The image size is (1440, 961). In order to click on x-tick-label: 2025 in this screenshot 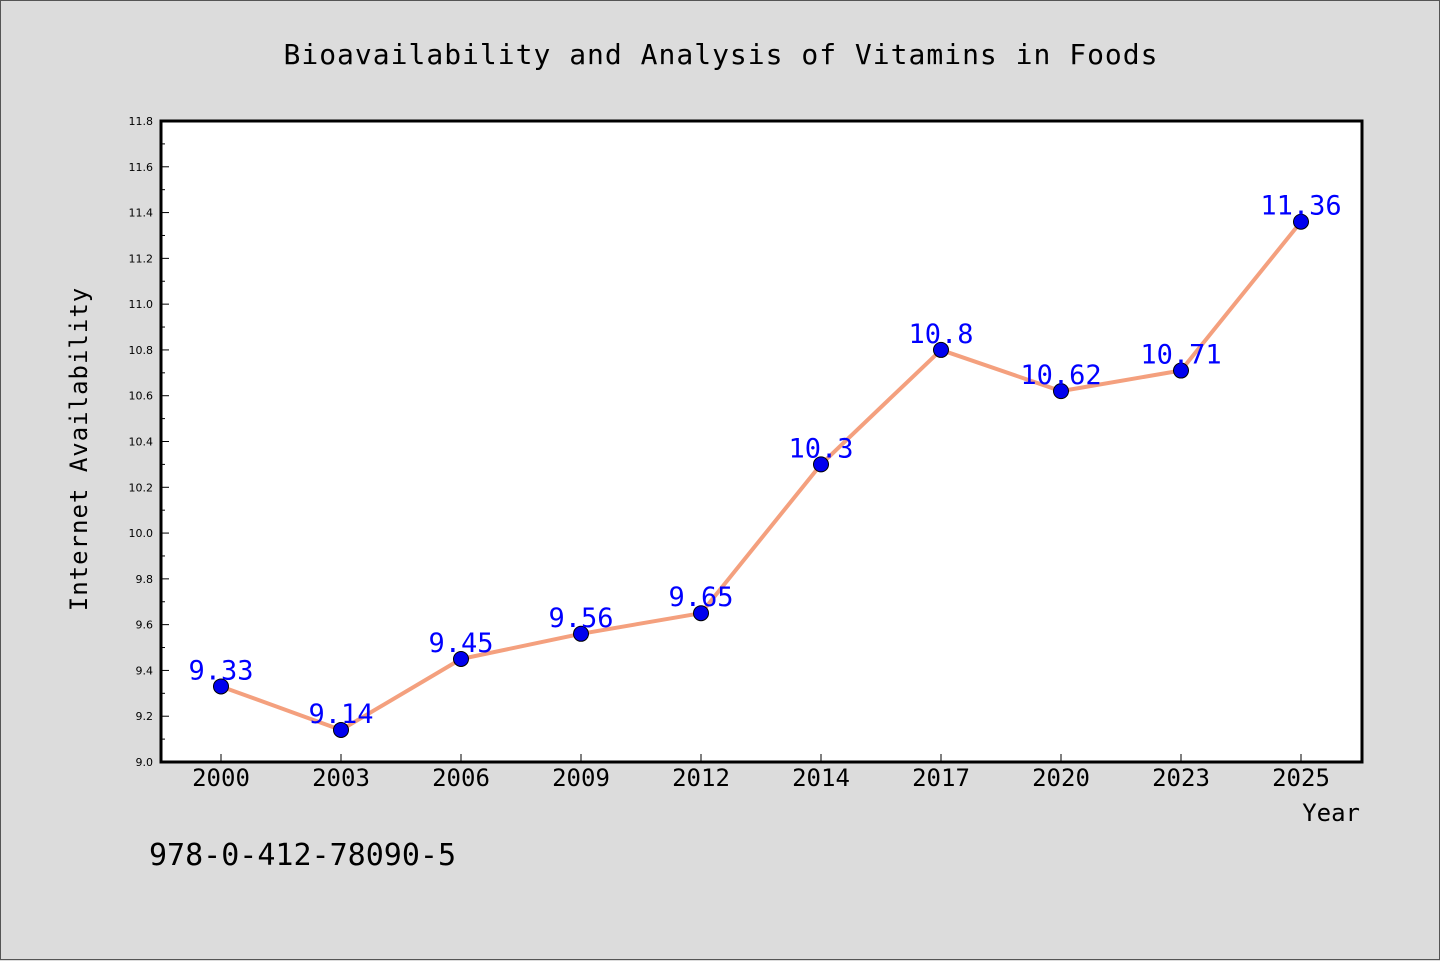, I will do `click(1301, 778)`.